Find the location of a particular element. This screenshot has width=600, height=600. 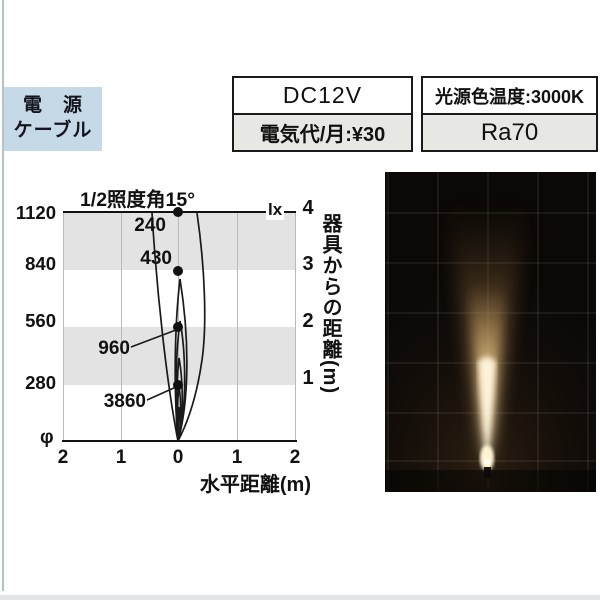

chart-title: 1/2照度角15° is located at coordinates (137, 200).